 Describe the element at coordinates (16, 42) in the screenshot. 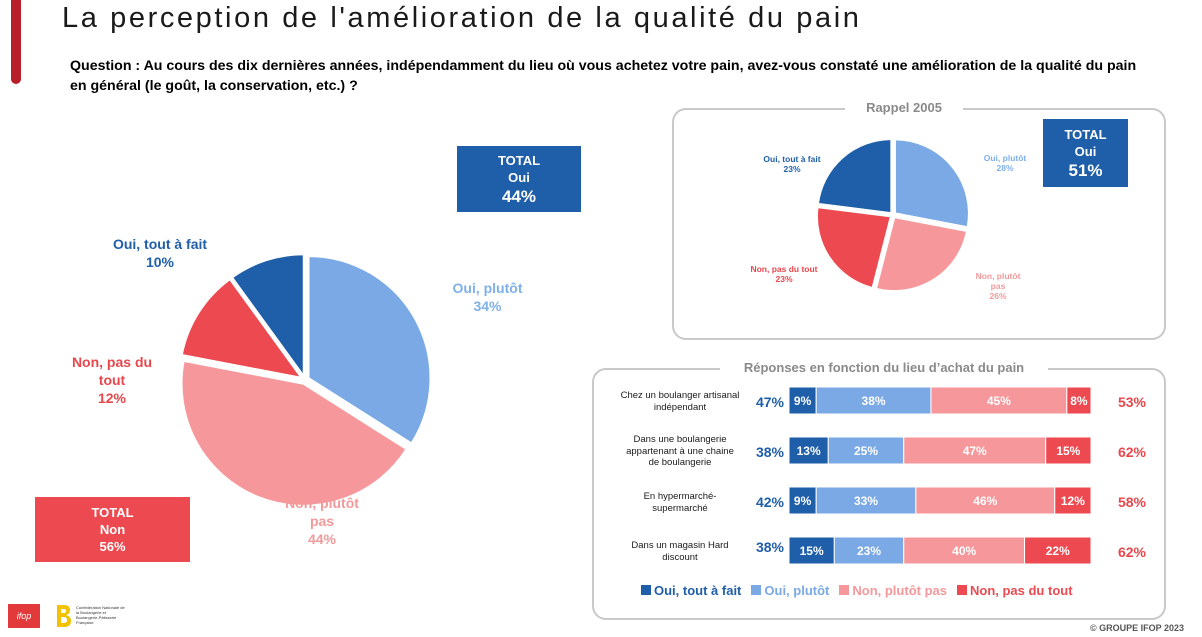

I see `title-accent-bar` at that location.